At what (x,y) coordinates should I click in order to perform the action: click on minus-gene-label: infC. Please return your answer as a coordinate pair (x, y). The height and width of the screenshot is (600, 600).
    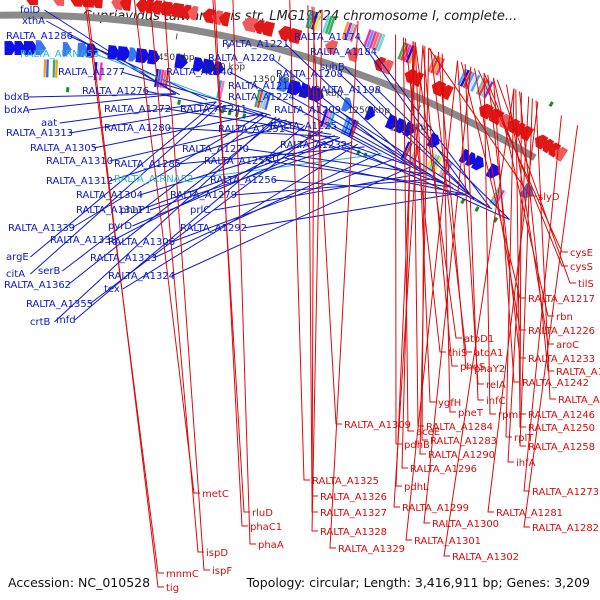
    Looking at the image, I should click on (496, 401).